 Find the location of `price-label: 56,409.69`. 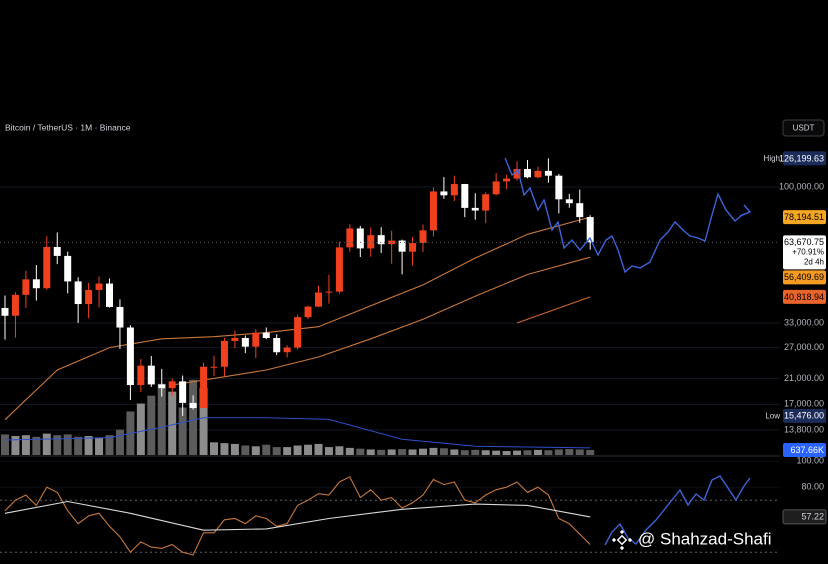

price-label: 56,409.69 is located at coordinates (804, 277).